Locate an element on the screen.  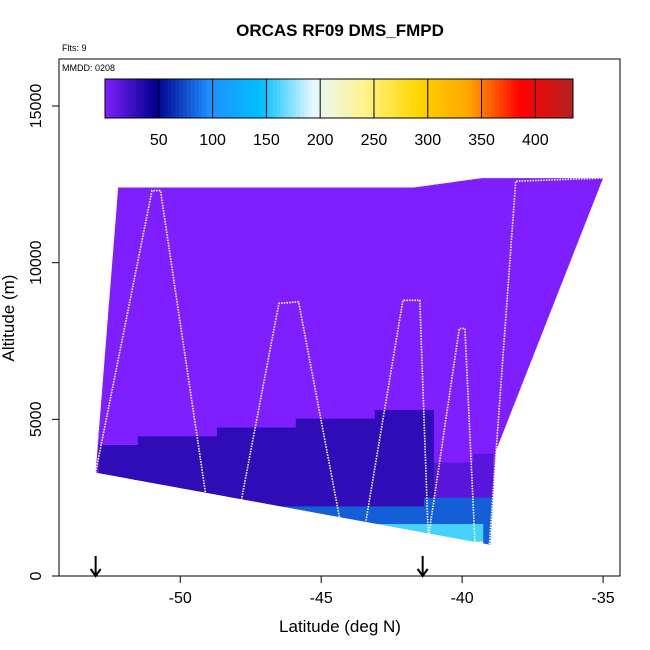
colorbar-tick-label: 250 is located at coordinates (374, 140).